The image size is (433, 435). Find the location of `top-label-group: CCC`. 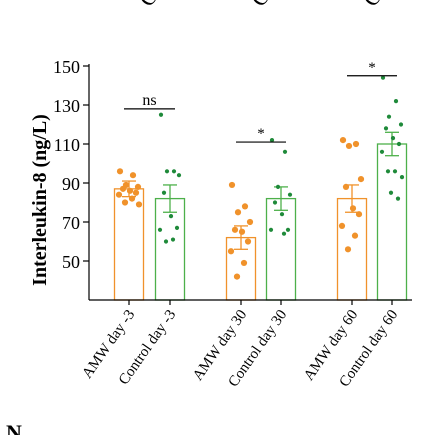

top-label-group: CCC is located at coordinates (260, 5).